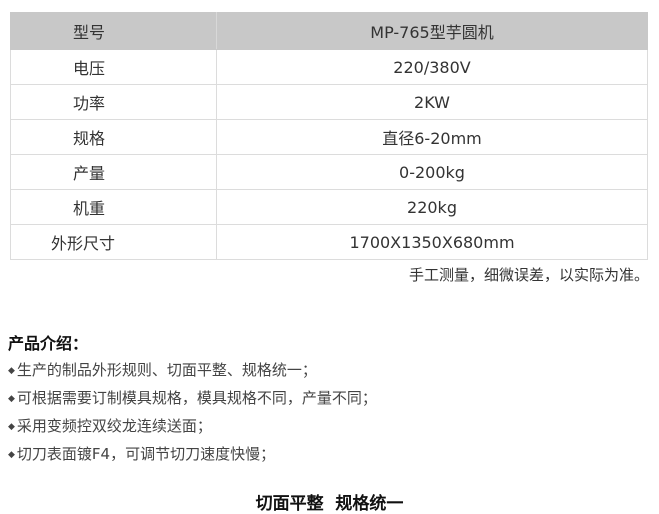  What do you see at coordinates (48, 343) in the screenshot?
I see `intro-heading: 产品介绍：` at bounding box center [48, 343].